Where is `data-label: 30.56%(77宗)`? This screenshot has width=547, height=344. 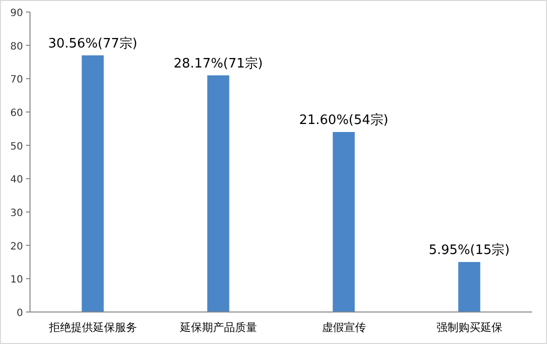
data-label: 30.56%(77宗) is located at coordinates (93, 43).